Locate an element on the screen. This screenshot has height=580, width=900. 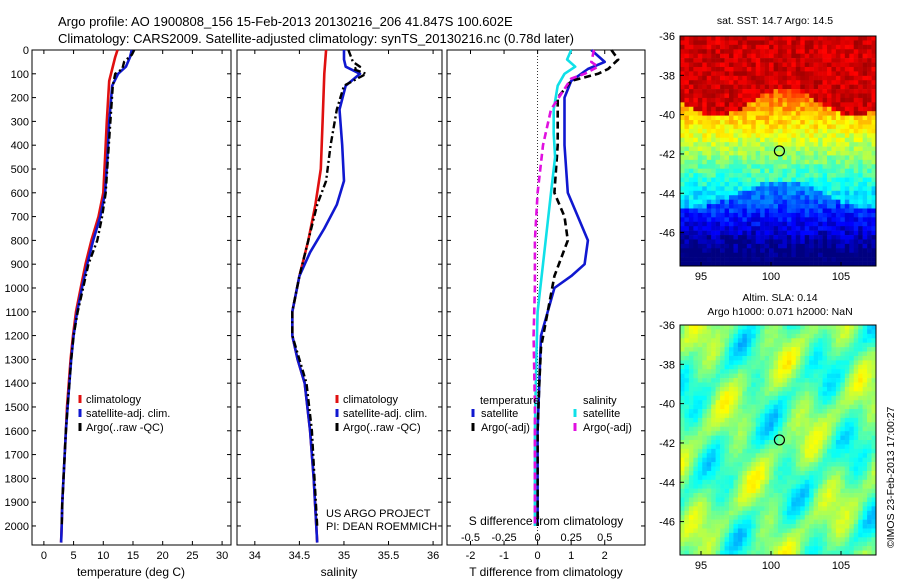
map-y-tick-label: -40 is located at coordinates (667, 116).